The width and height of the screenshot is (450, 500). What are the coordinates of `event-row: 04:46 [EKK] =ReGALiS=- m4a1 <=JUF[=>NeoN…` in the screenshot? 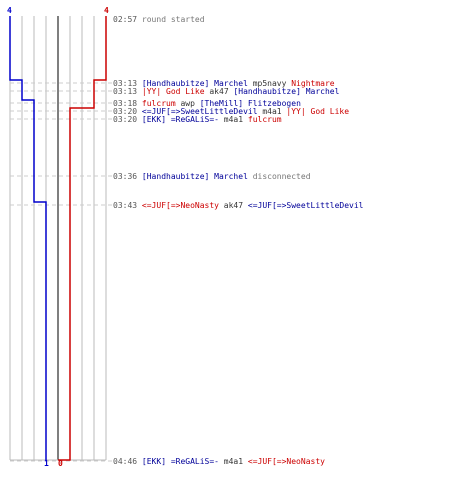 It's located at (219, 462).